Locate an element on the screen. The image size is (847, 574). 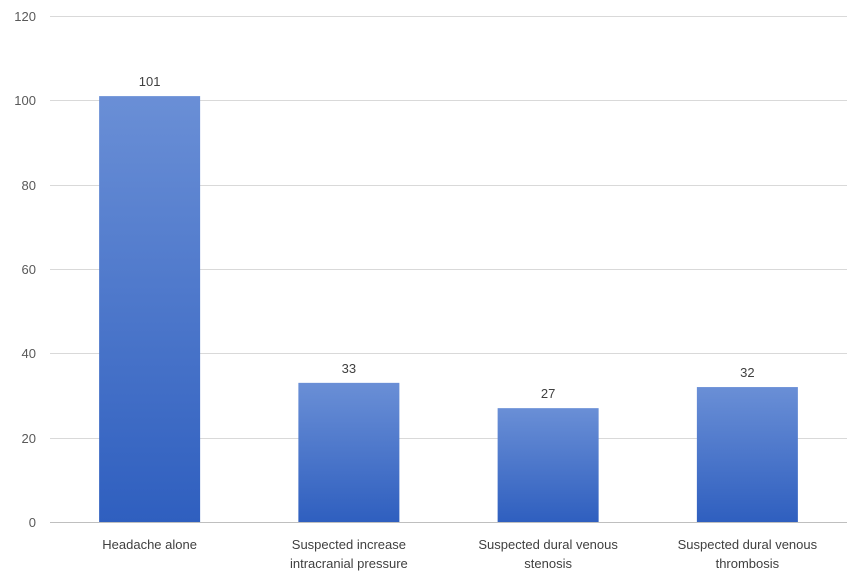
y-tick-label: 80 is located at coordinates (29, 185).